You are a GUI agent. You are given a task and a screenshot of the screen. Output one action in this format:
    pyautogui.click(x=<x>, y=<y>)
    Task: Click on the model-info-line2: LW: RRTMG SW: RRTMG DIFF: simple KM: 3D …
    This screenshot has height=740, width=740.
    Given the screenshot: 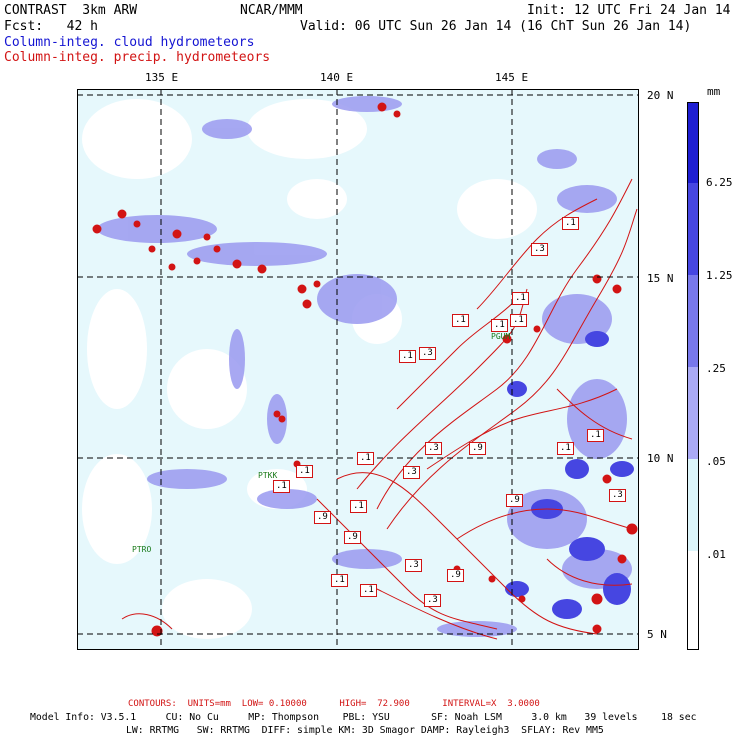 What is the action you would take?
    pyautogui.click(x=365, y=730)
    